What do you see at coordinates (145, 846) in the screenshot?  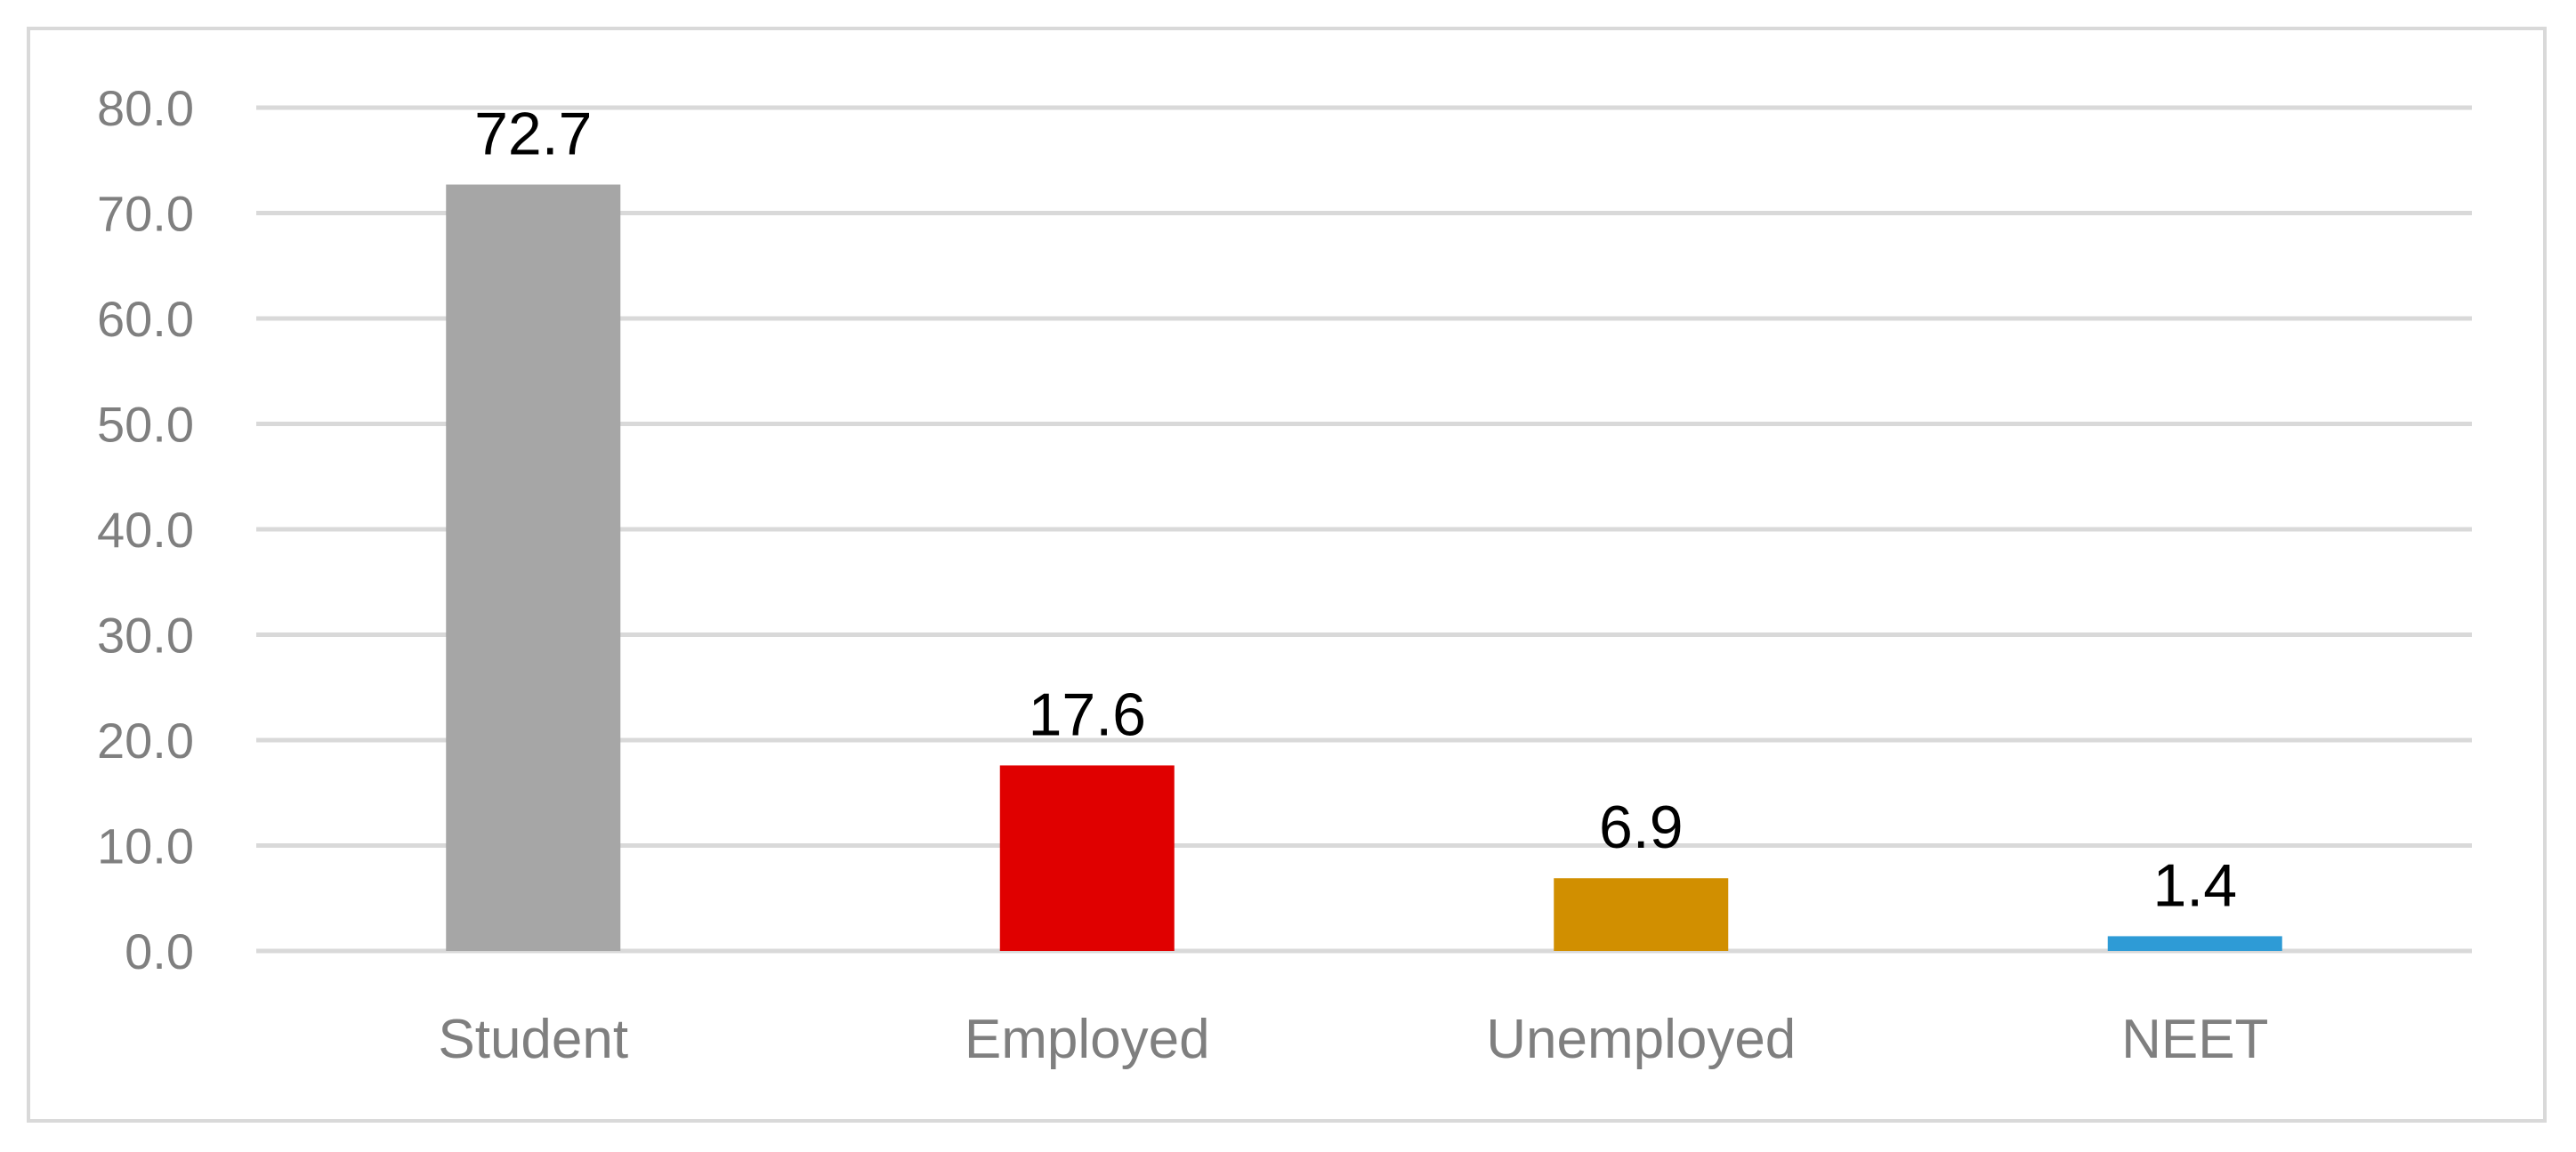 I see `y-tick-label: 10.0` at bounding box center [145, 846].